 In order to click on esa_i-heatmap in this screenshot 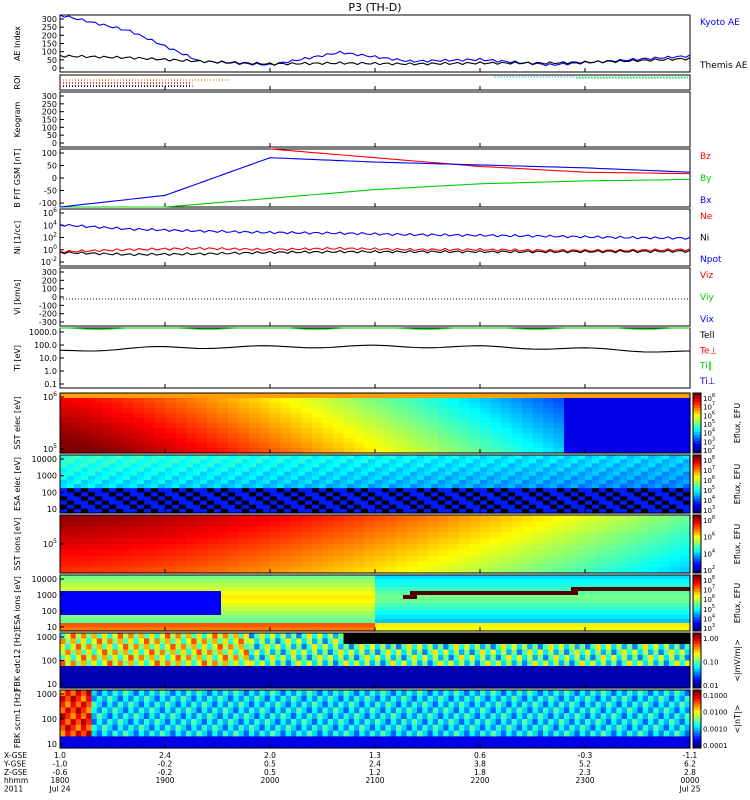, I will do `click(375, 603)`.